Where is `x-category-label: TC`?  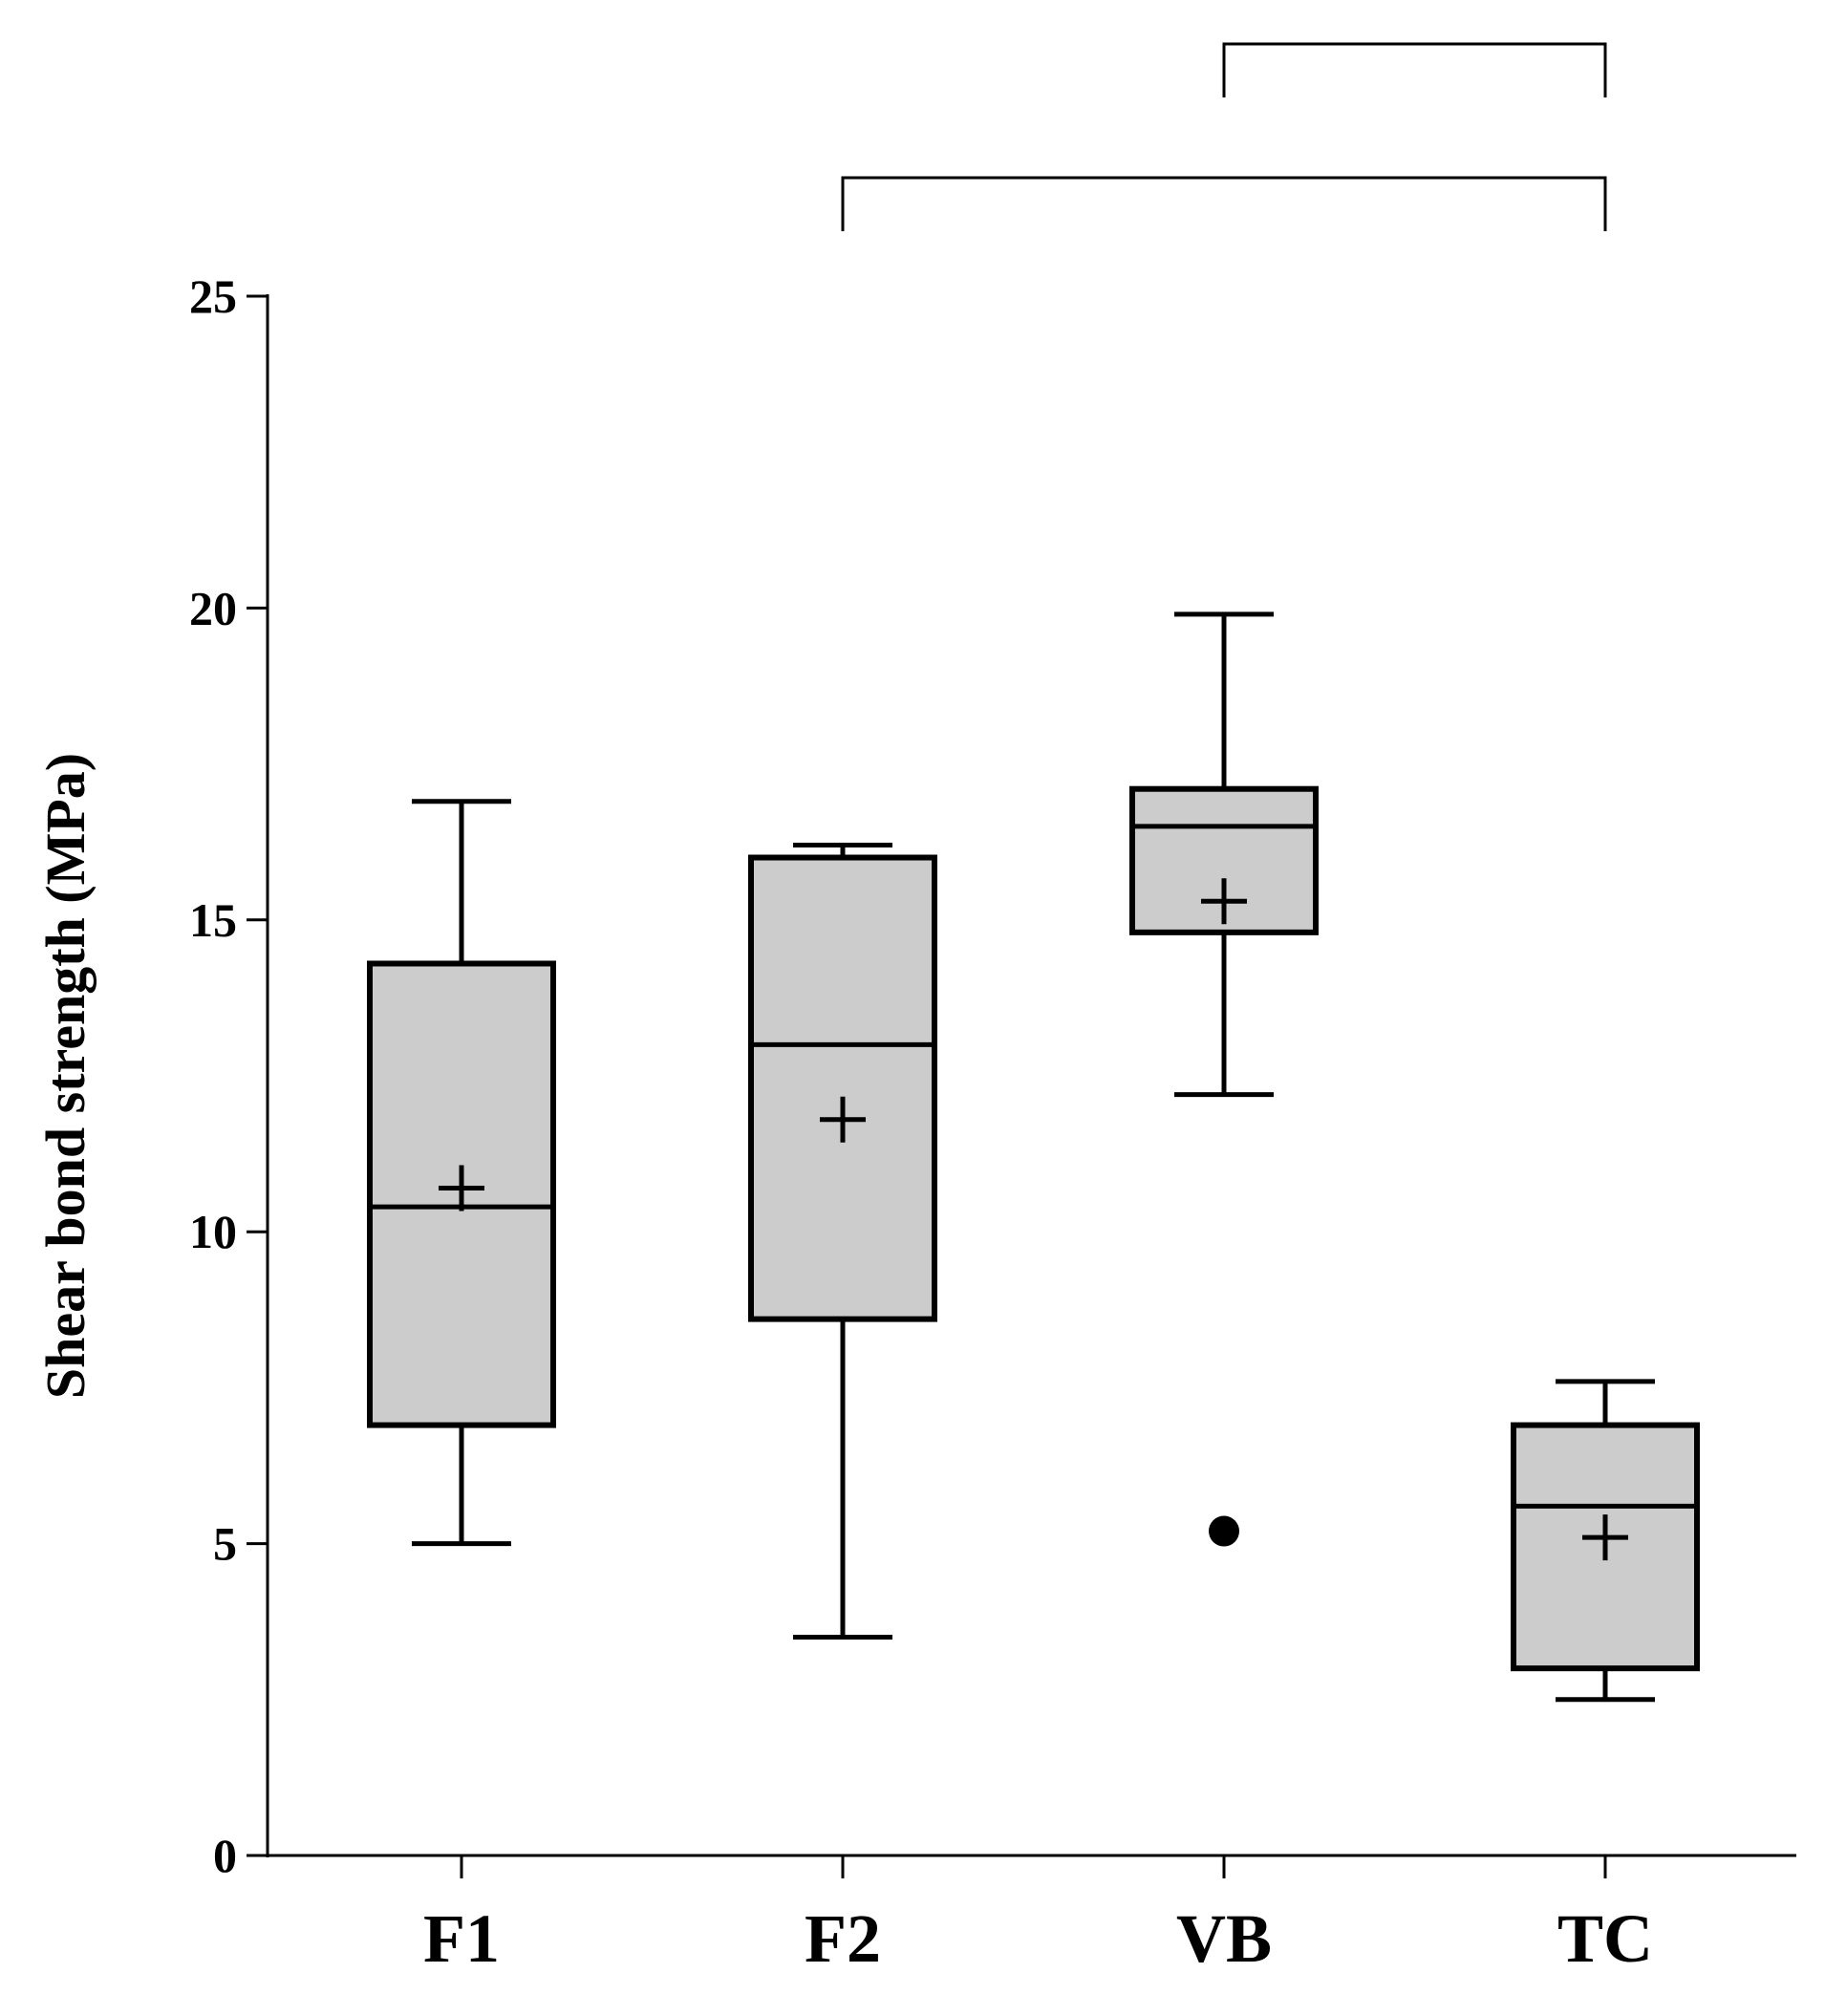 x-category-label: TC is located at coordinates (1605, 1938).